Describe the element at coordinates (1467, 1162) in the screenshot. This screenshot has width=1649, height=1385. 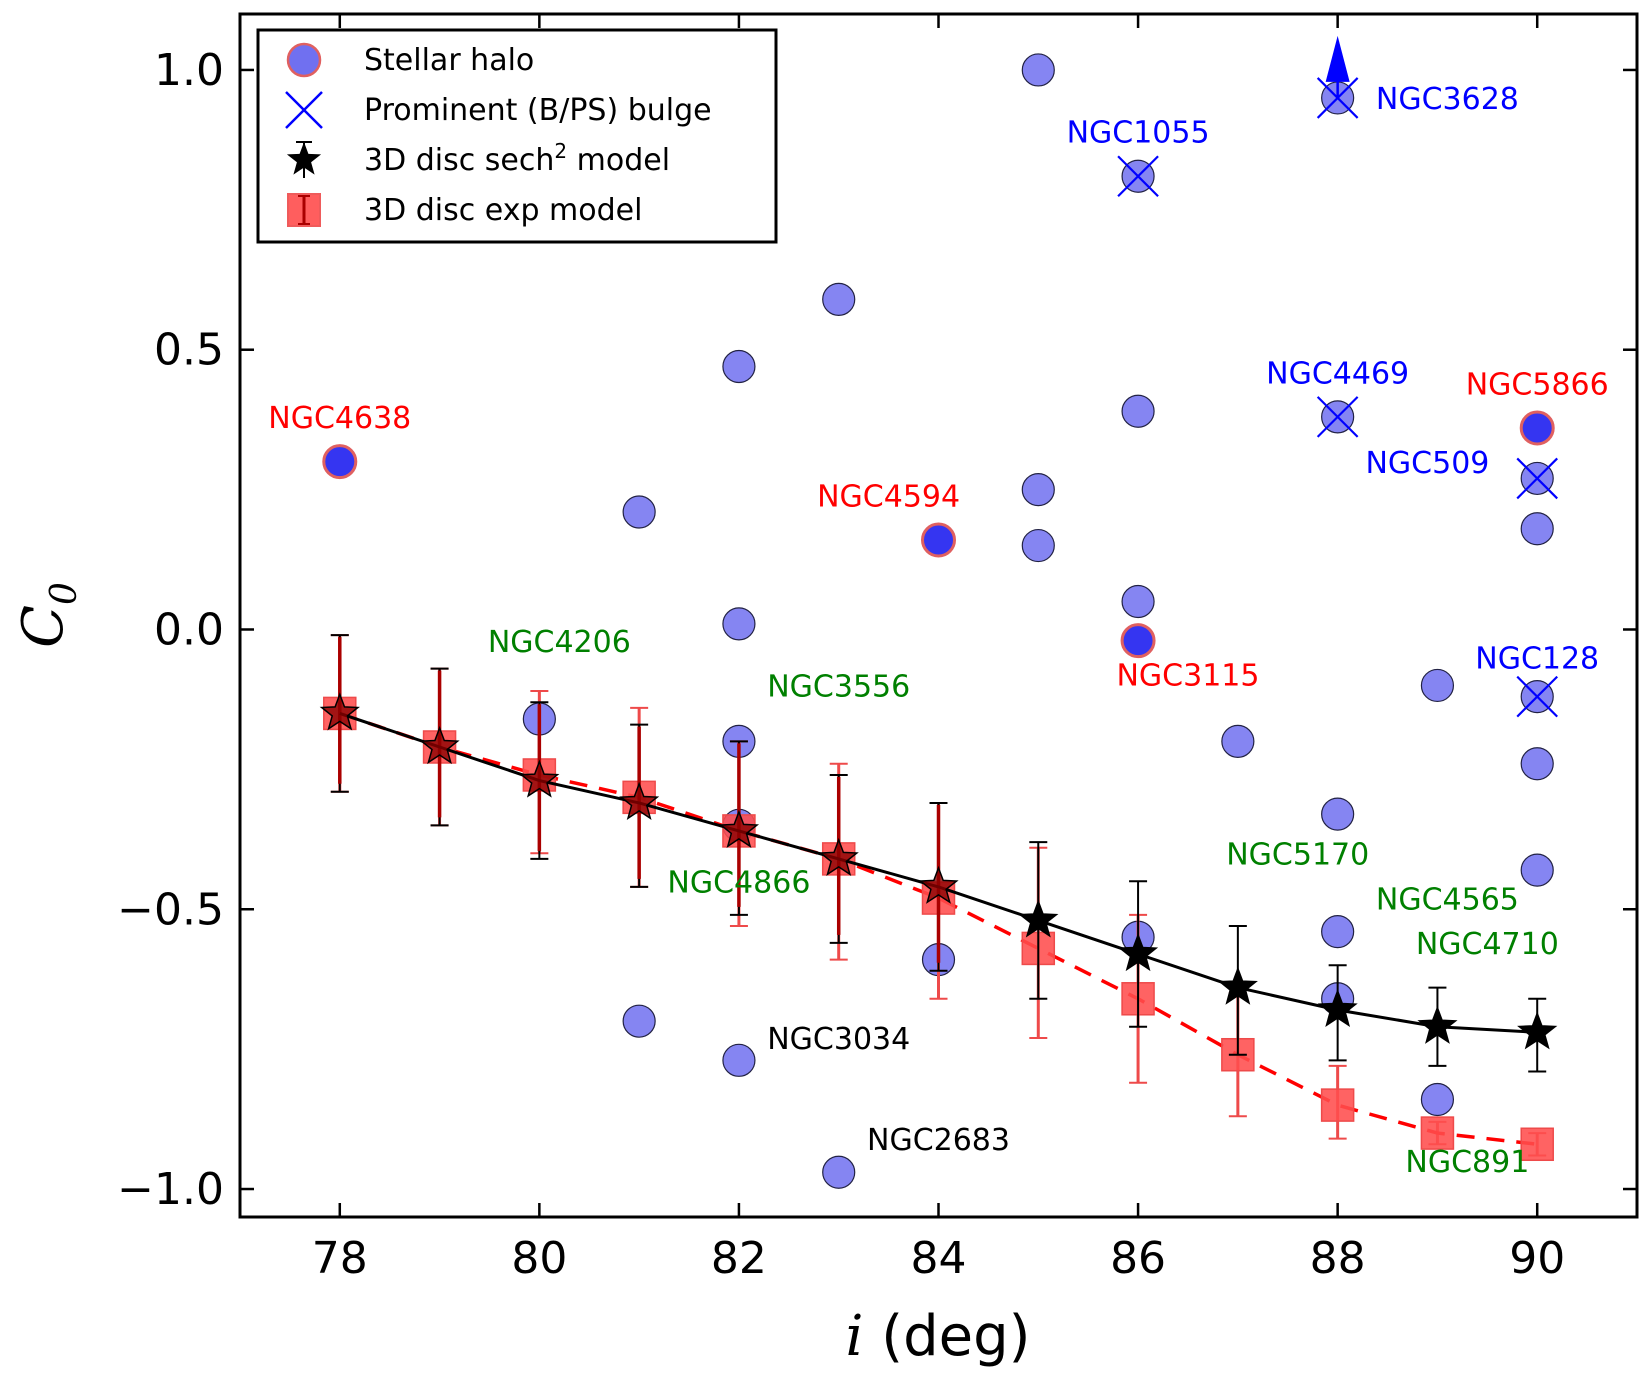
I see `galaxy-label: NGC891` at that location.